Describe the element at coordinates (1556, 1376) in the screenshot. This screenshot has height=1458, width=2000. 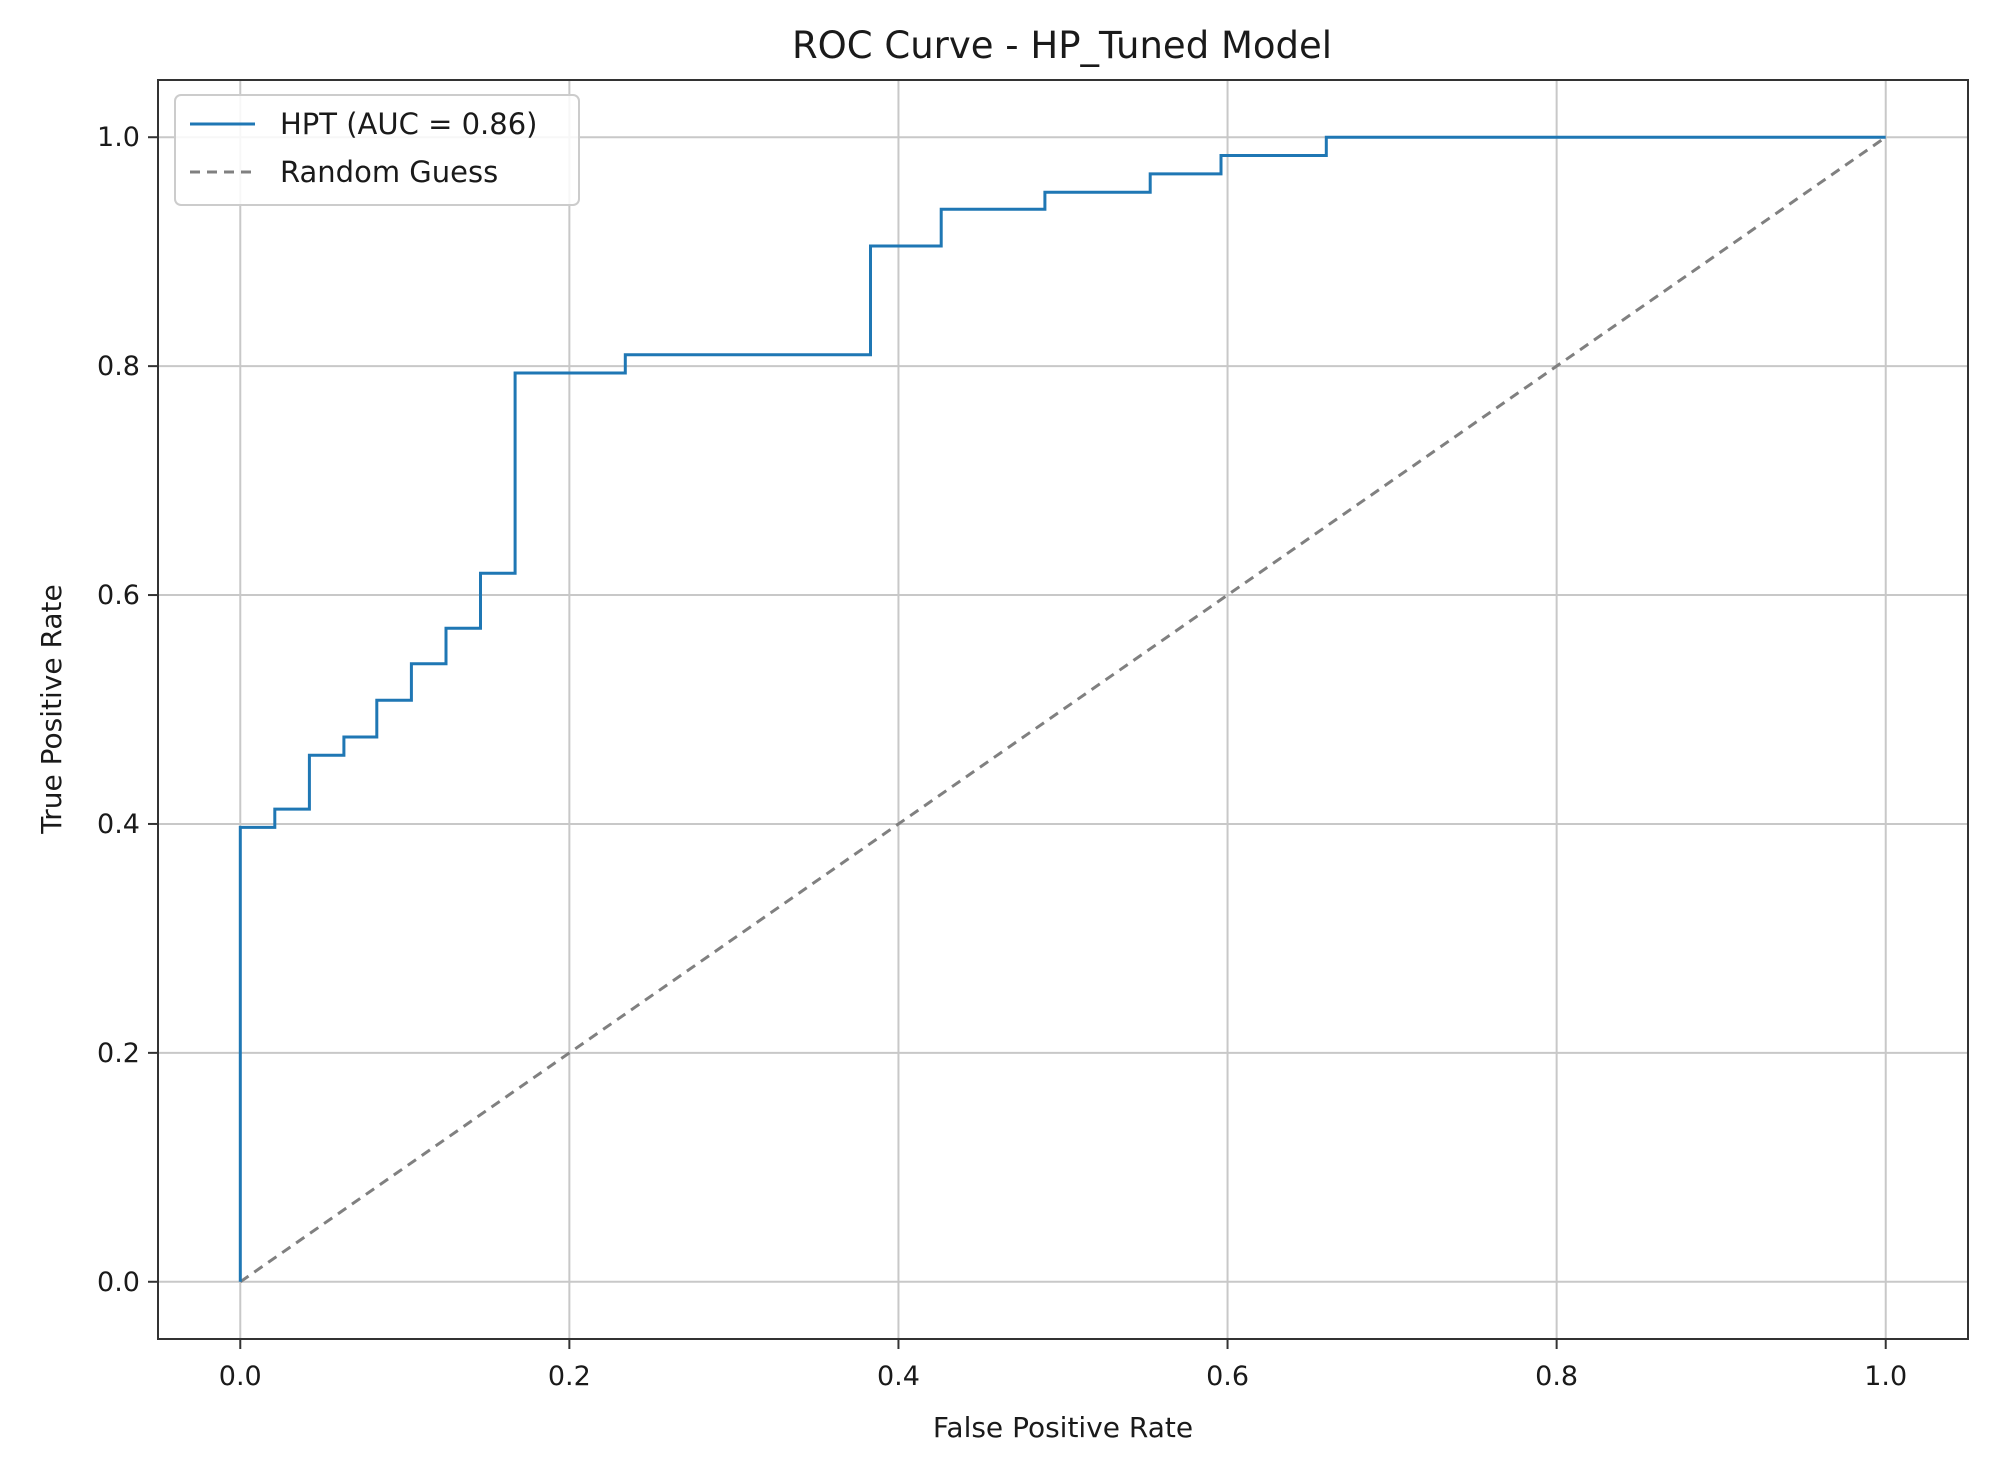
I see `x-tick-label: 0.8` at that location.